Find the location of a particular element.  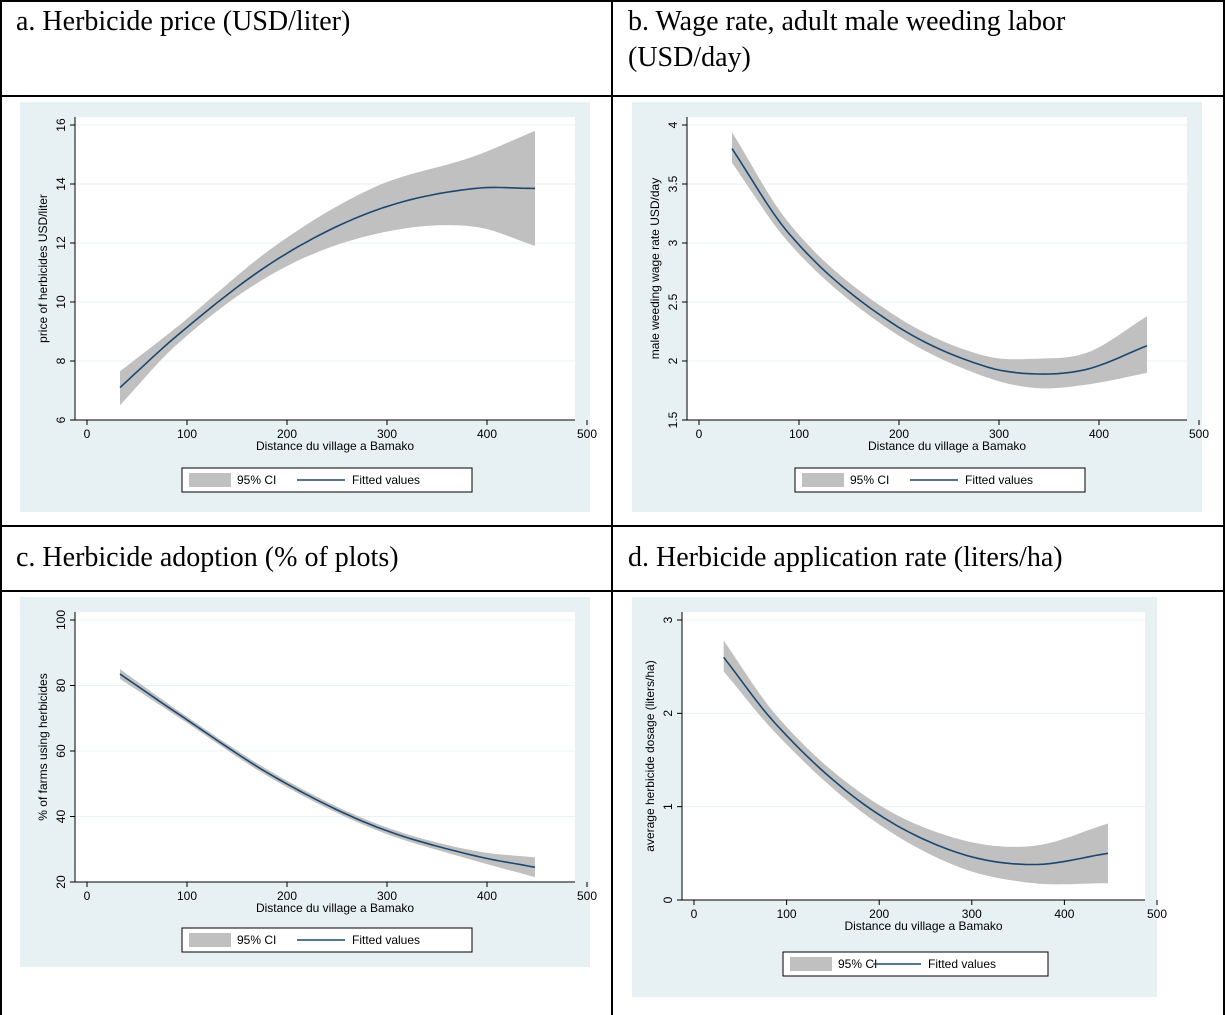

y-axis-title-a: price of herbicides USD/liter is located at coordinates (43, 268).